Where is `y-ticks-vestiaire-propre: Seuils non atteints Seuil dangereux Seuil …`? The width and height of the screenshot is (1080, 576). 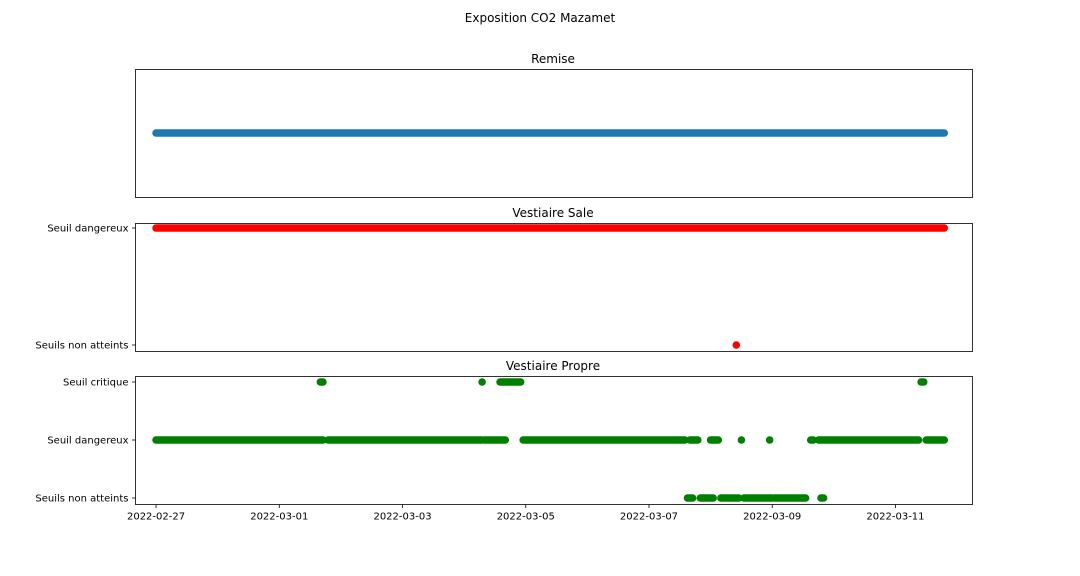
y-ticks-vestiaire-propre: Seuils non atteints Seuil dangereux Seuil … is located at coordinates (85, 441).